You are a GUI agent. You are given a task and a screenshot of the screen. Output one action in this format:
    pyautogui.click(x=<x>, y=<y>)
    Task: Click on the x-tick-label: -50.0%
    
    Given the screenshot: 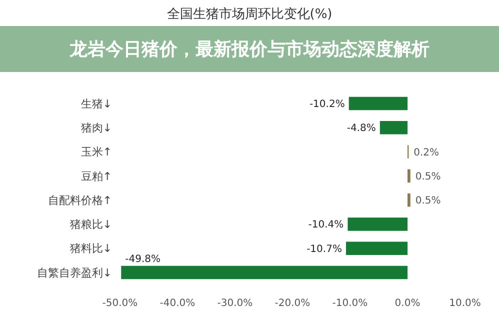 What is the action you would take?
    pyautogui.click(x=120, y=303)
    